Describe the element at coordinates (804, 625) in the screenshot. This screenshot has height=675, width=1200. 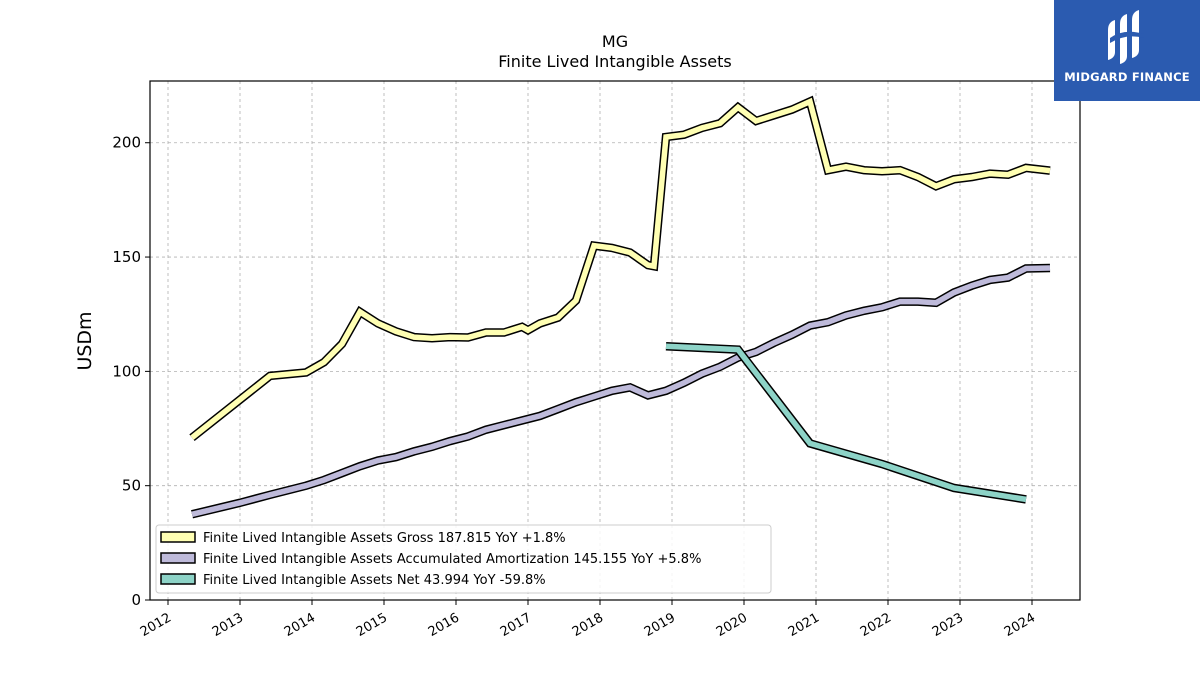
I see `x-tick-label: 2021` at that location.